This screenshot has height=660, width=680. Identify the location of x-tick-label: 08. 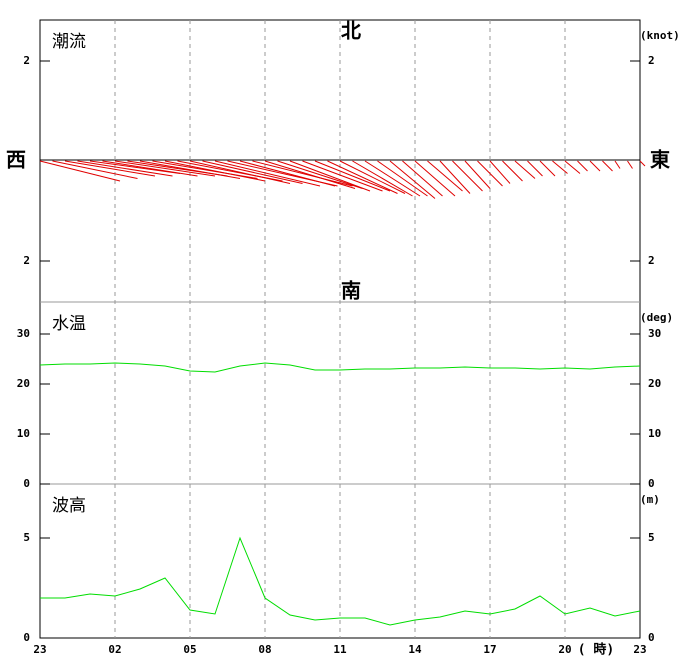
(264, 649).